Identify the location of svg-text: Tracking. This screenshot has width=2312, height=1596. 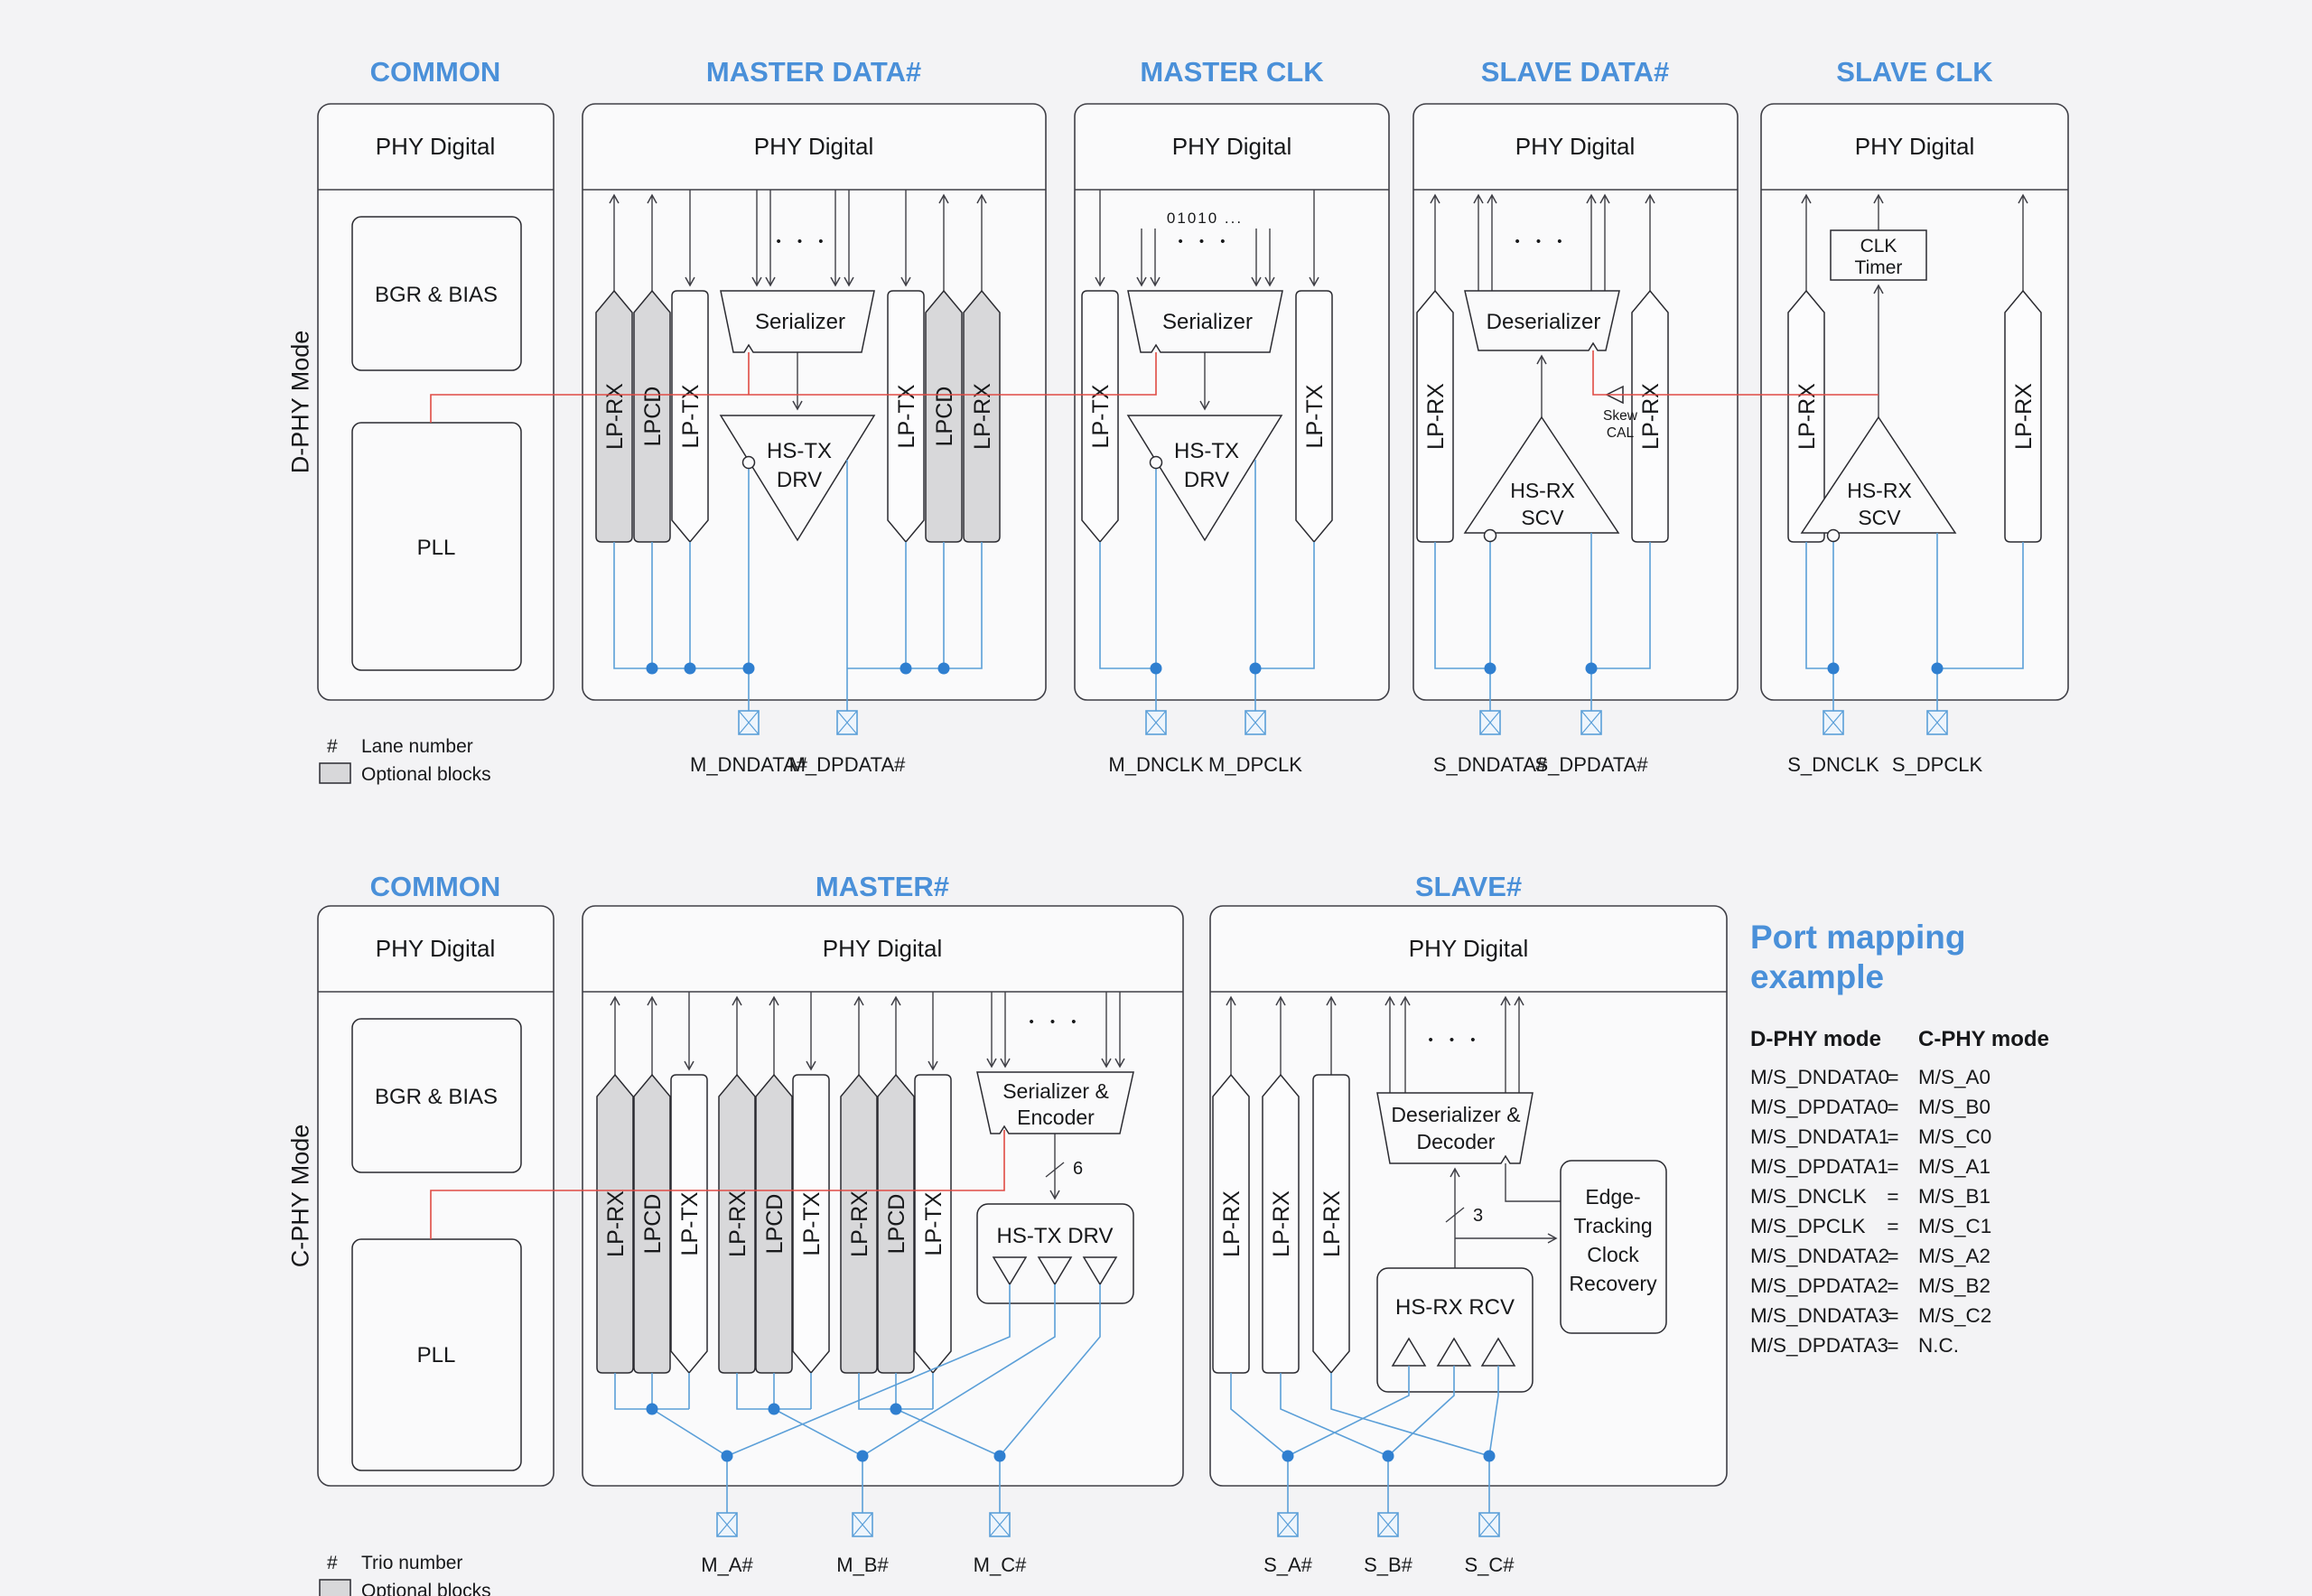
(1612, 1225).